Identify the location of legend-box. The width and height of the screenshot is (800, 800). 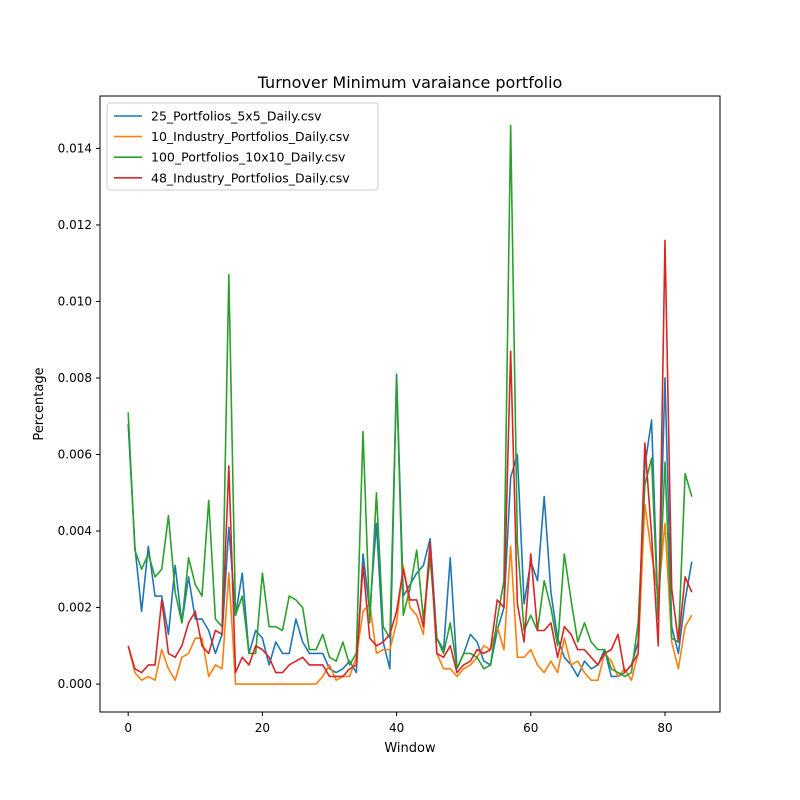
(242, 146).